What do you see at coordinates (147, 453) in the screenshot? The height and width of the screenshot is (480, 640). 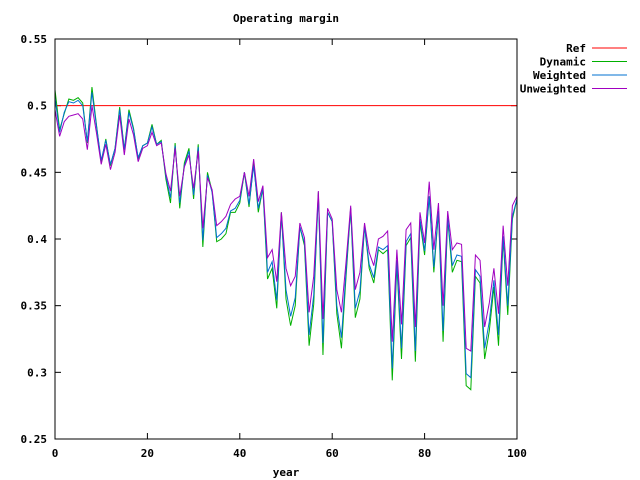 I see `x-tick-label: 20` at bounding box center [147, 453].